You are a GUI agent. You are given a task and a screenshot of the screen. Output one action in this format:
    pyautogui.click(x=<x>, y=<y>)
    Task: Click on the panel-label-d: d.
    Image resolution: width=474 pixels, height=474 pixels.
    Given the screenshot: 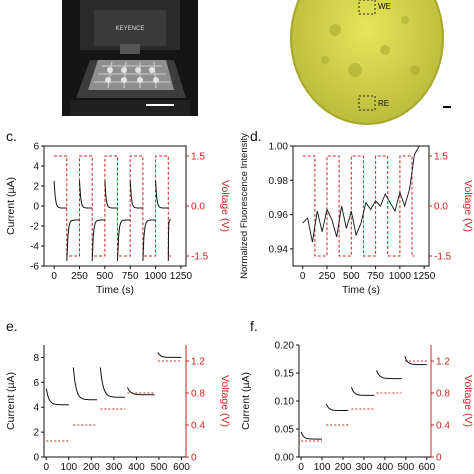 What is the action you would take?
    pyautogui.click(x=256, y=136)
    